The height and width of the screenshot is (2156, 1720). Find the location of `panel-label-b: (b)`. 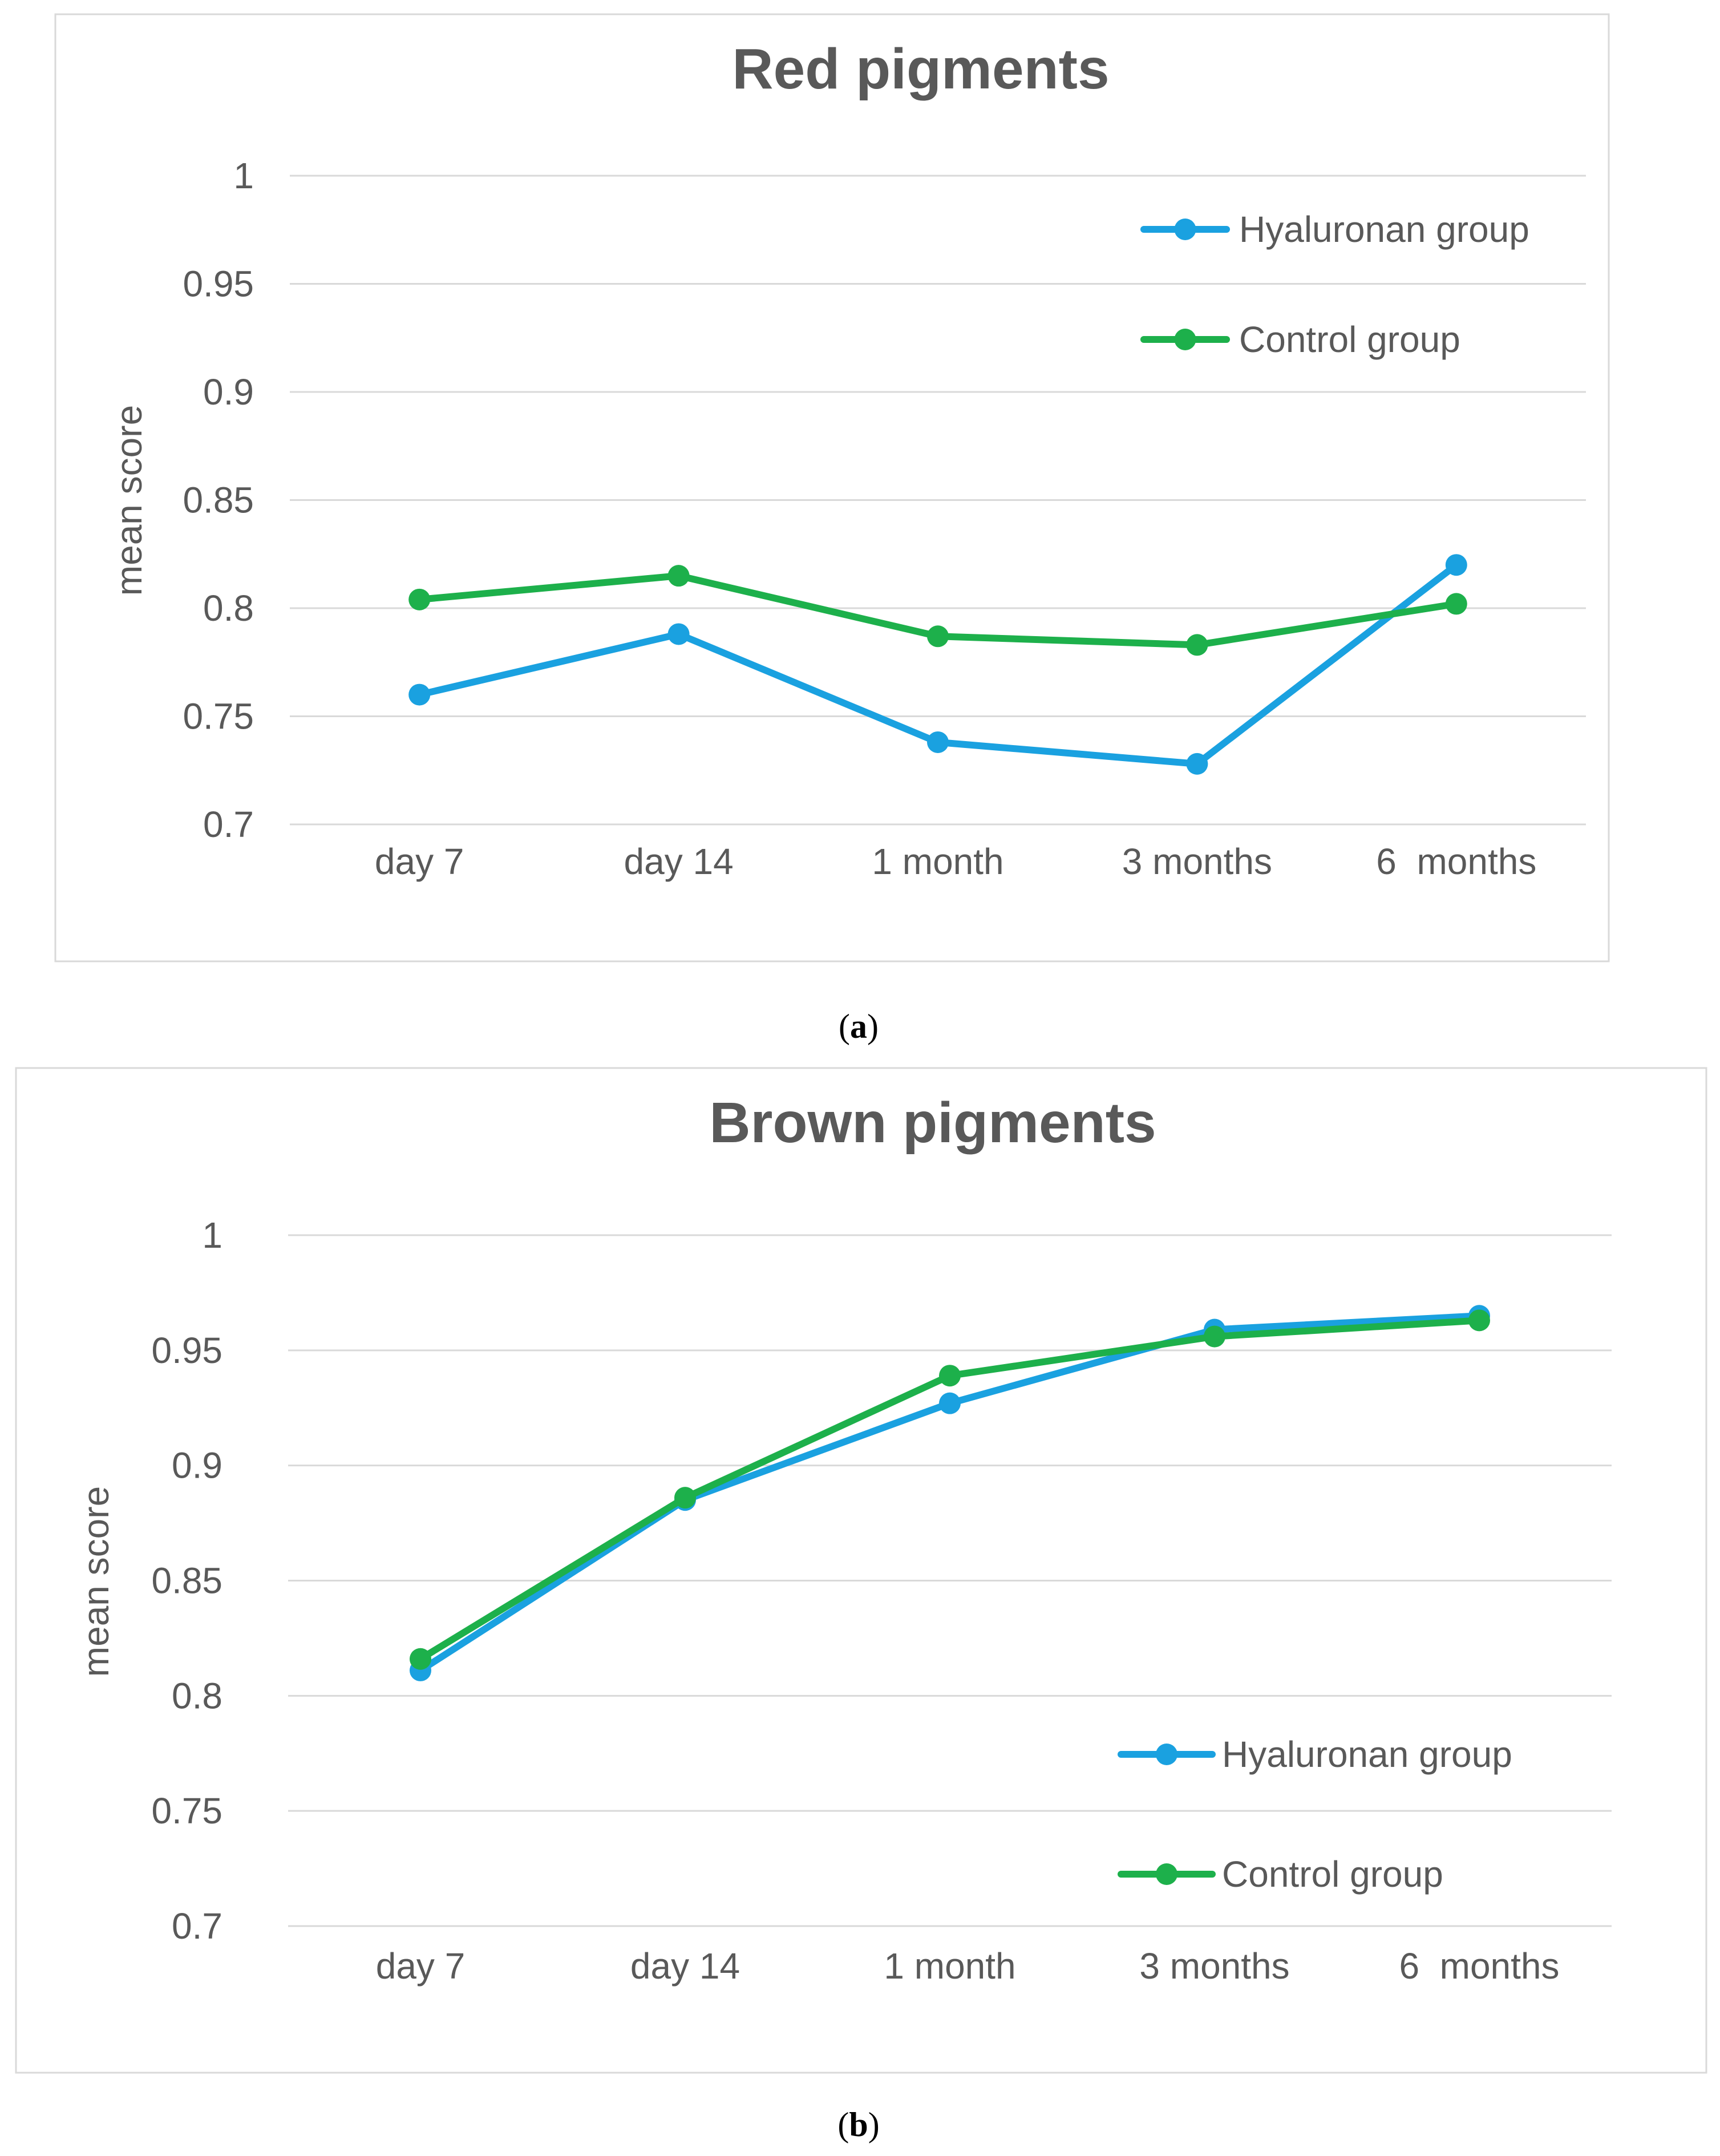

panel-label-b: (b) is located at coordinates (858, 2124).